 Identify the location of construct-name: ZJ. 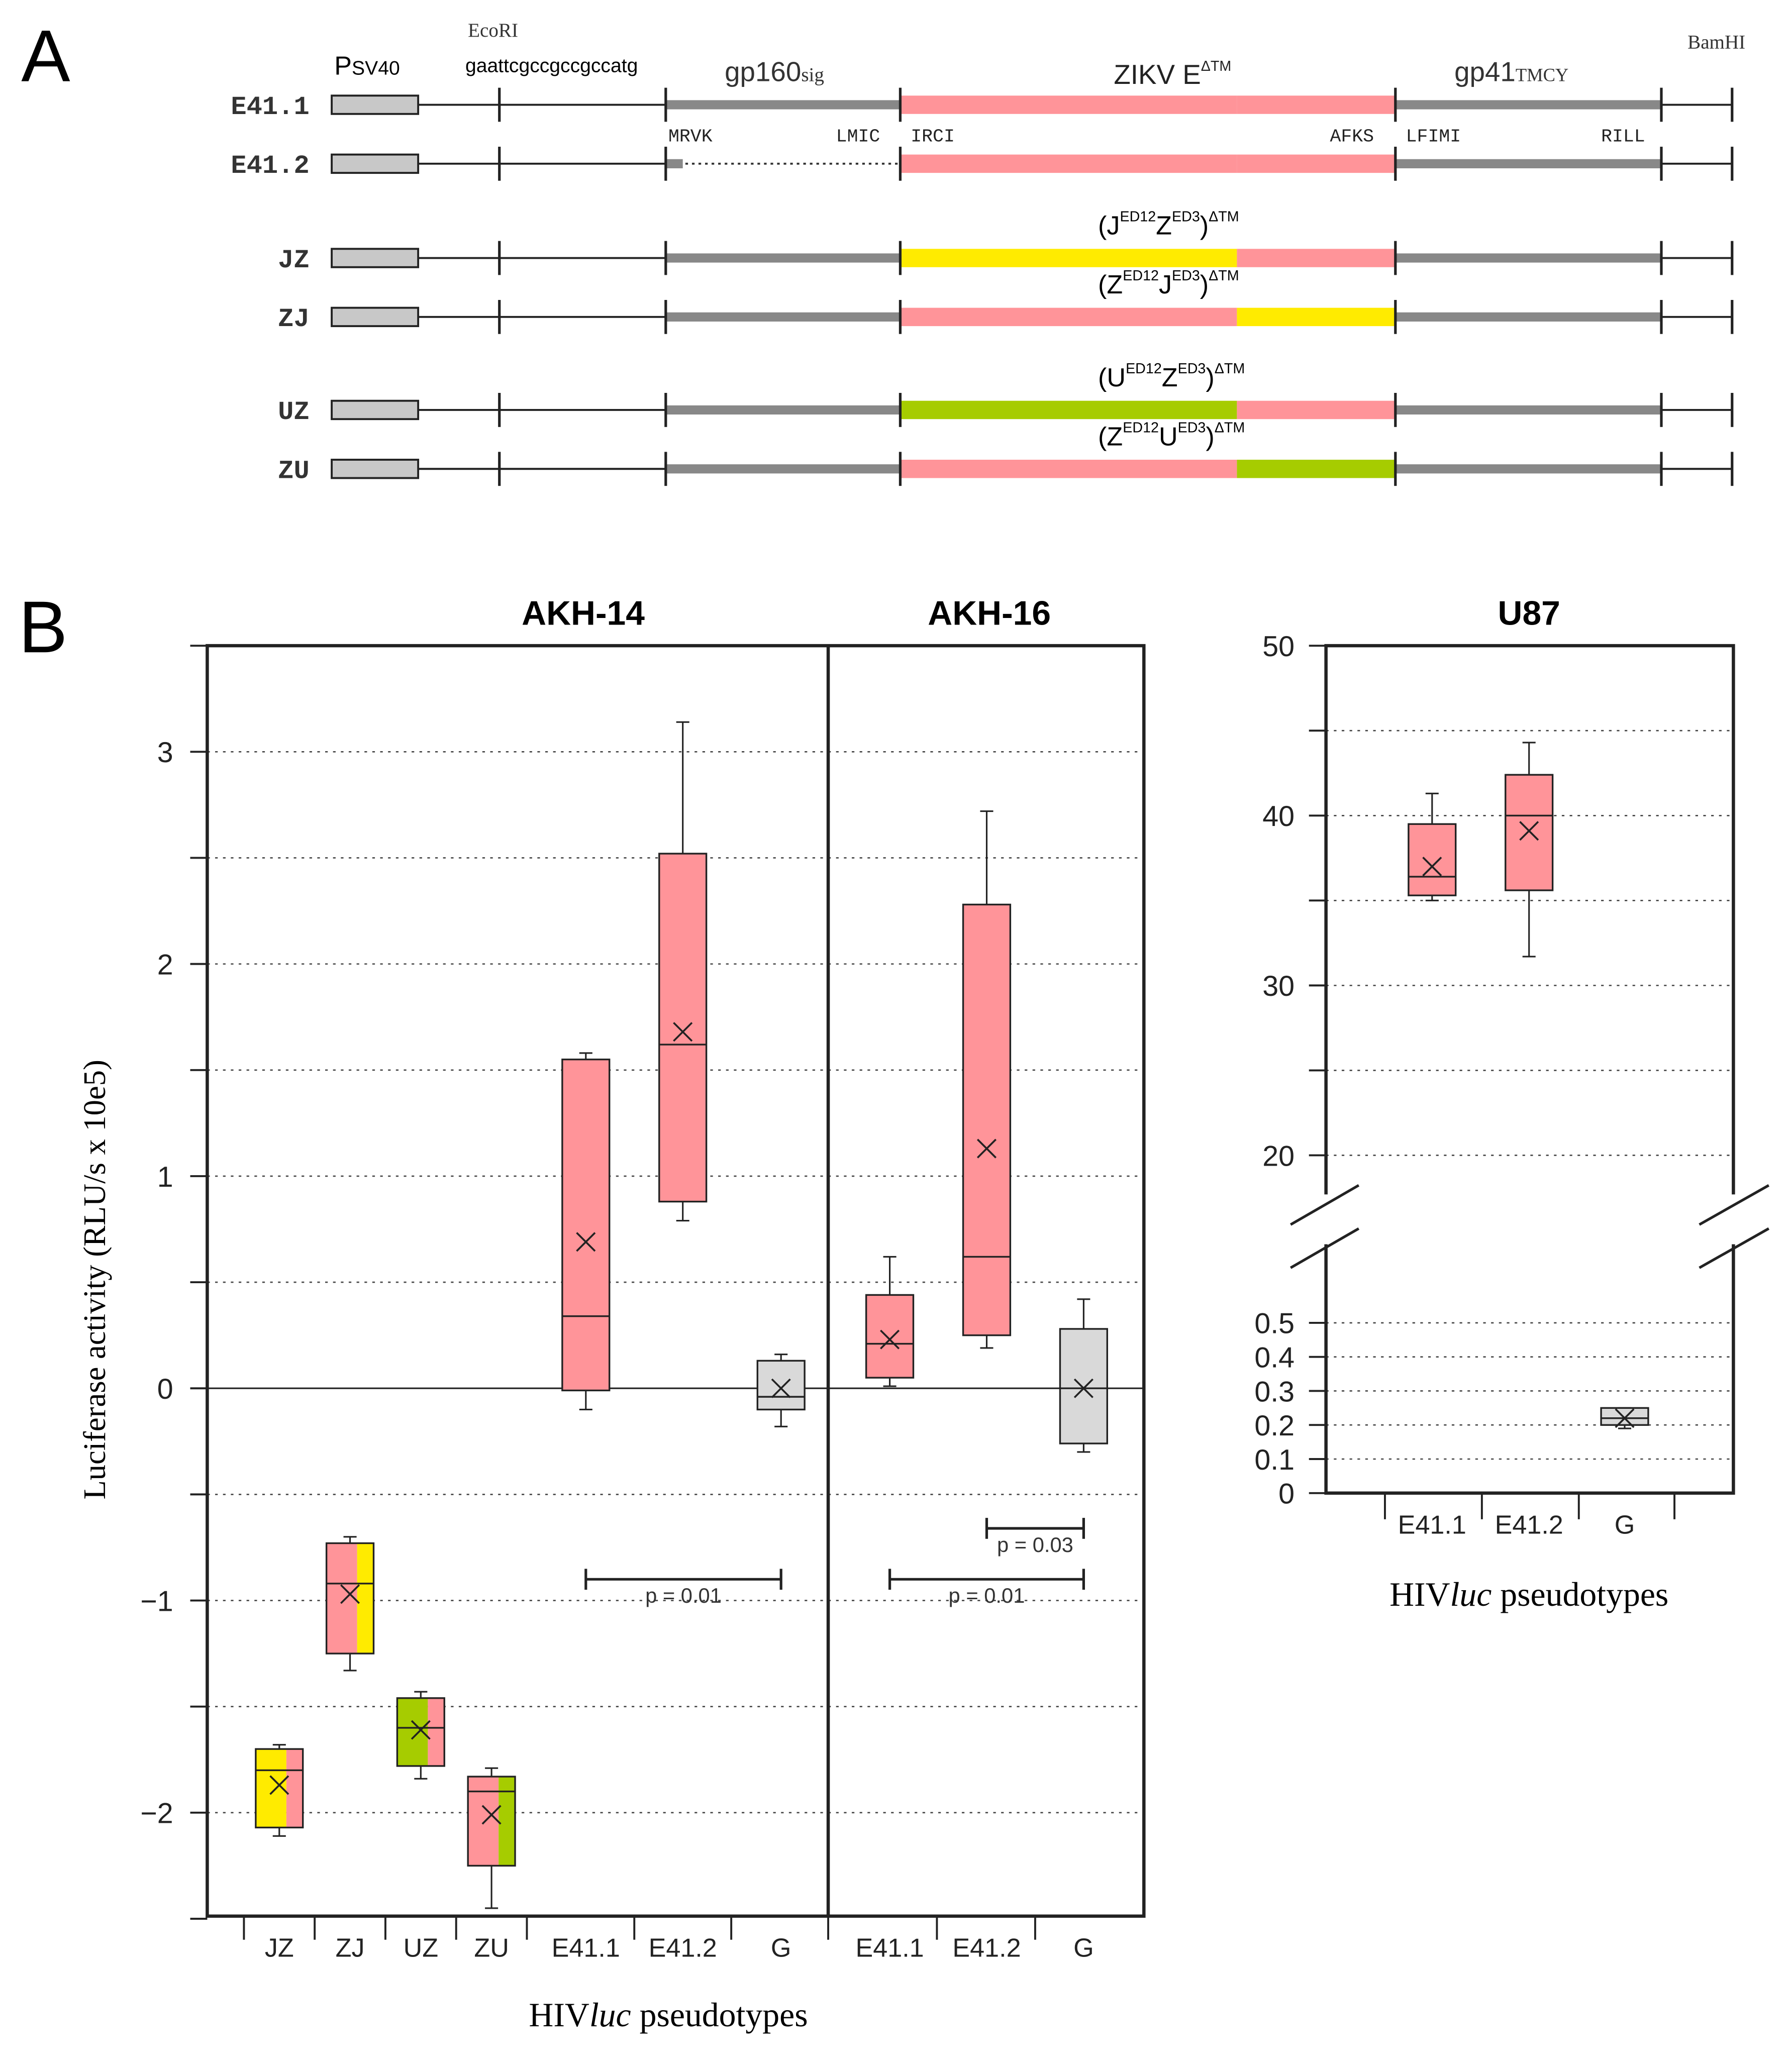
(294, 319).